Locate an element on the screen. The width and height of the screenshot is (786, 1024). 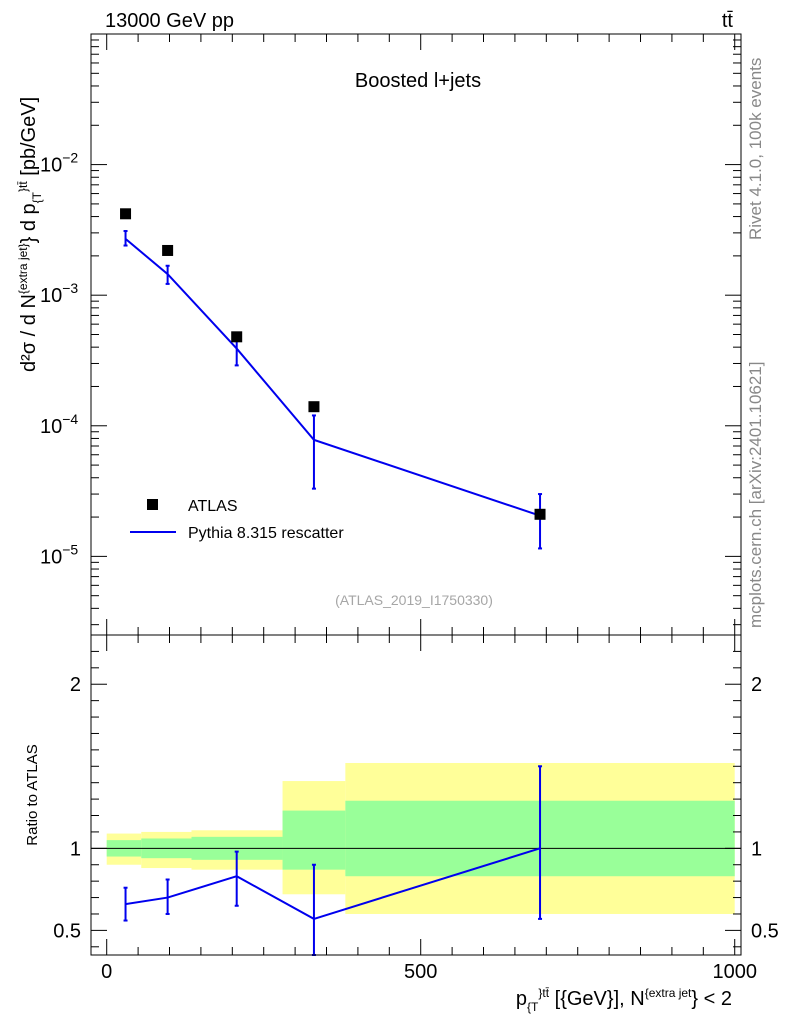
ylabel-pt-sub: {T is located at coordinates (37, 197).